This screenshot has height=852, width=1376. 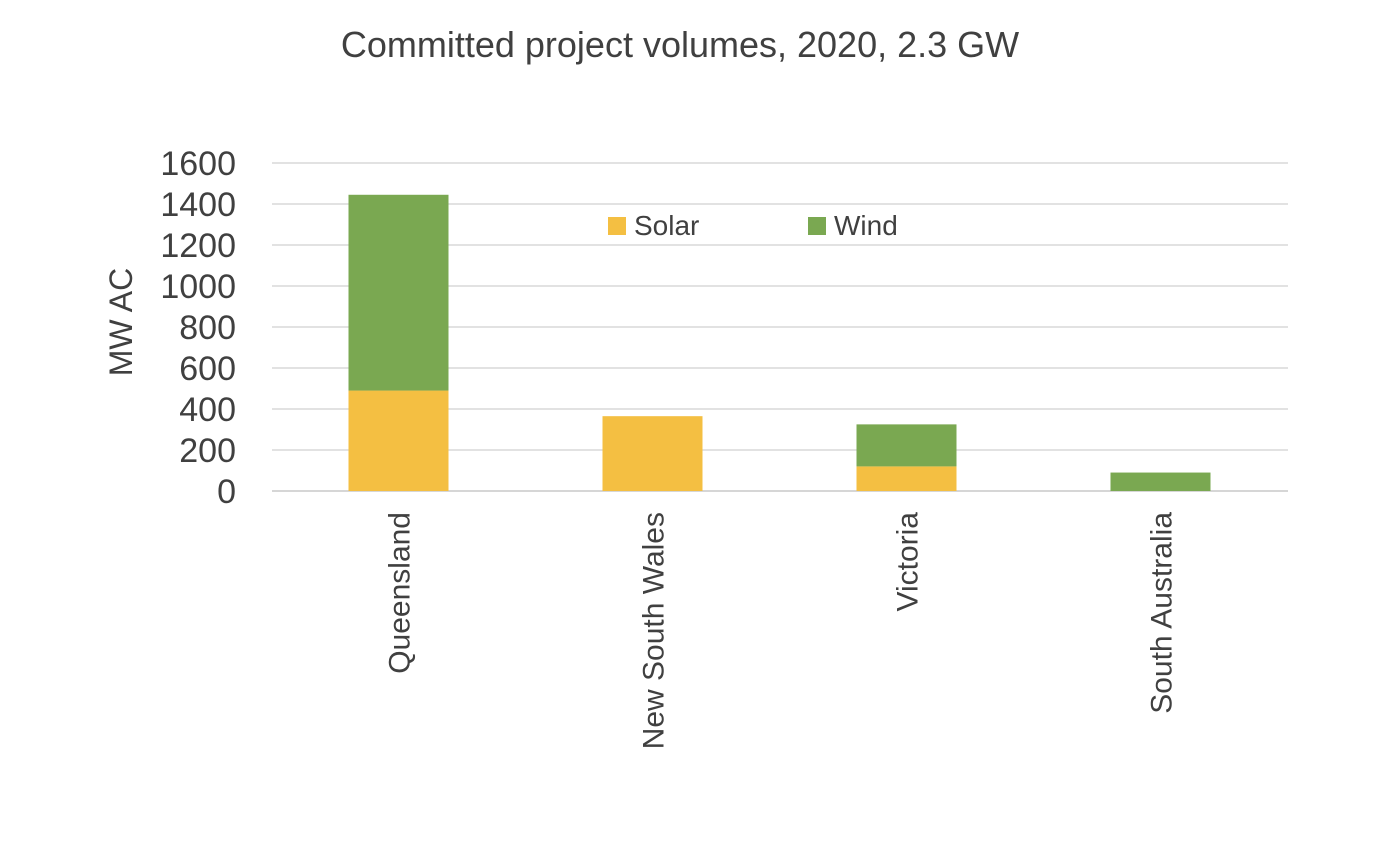 What do you see at coordinates (398, 292) in the screenshot?
I see `bar-wind-queensland` at bounding box center [398, 292].